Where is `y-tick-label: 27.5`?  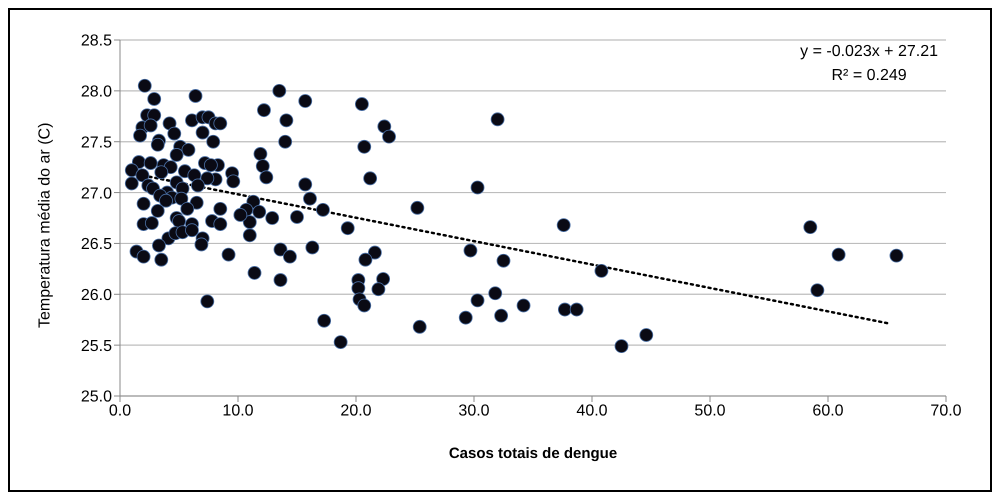
y-tick-label: 27.5 is located at coordinates (96, 143).